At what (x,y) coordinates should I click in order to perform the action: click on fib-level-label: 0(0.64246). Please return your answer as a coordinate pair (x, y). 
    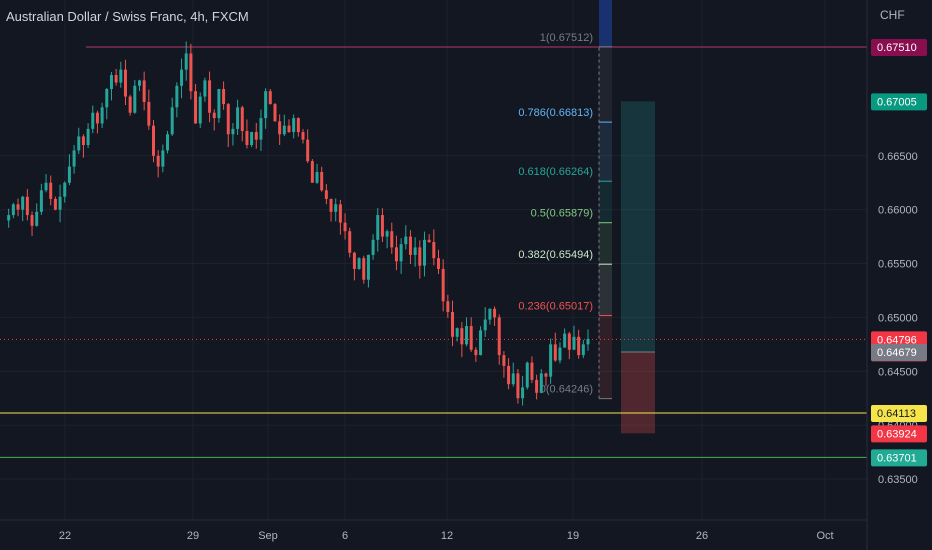
    Looking at the image, I should click on (566, 390).